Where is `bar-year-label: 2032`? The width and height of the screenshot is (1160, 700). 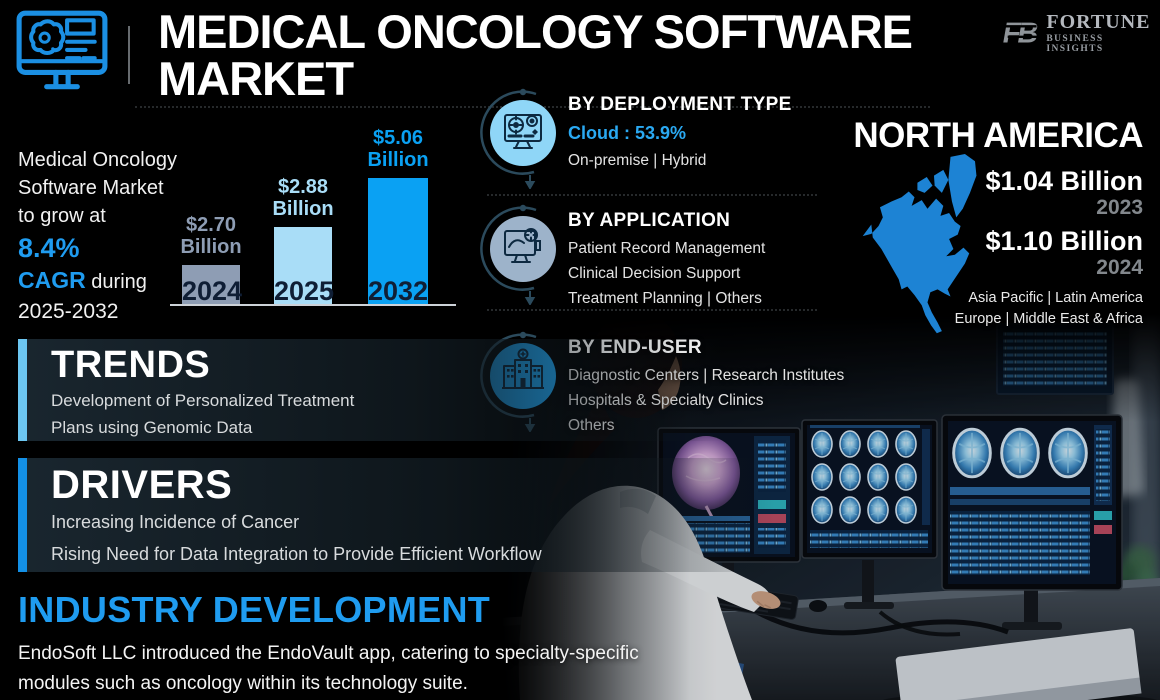
bar-year-label: 2032 is located at coordinates (398, 291).